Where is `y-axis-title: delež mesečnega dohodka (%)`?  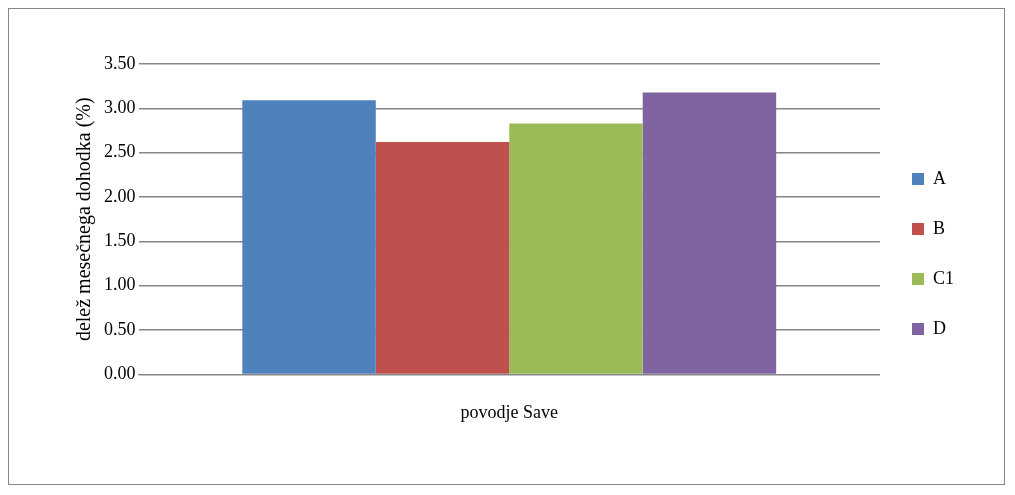
y-axis-title: delež mesečnega dohodka (%) is located at coordinates (84, 219).